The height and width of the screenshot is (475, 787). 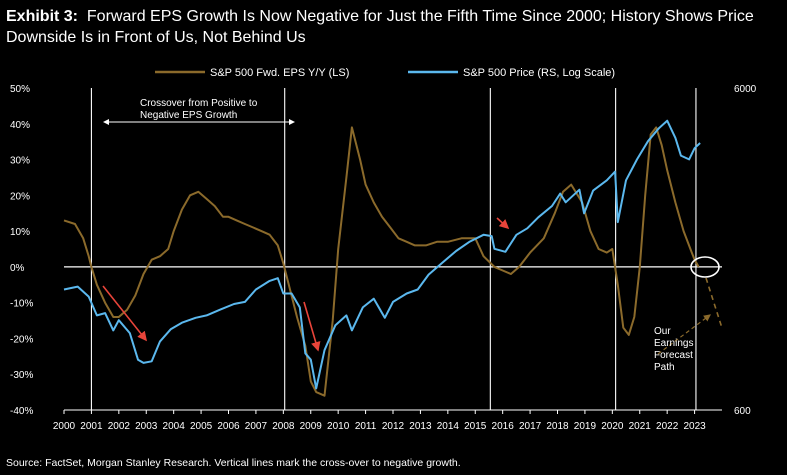 What do you see at coordinates (64, 426) in the screenshot?
I see `x-tick-label: 2000` at bounding box center [64, 426].